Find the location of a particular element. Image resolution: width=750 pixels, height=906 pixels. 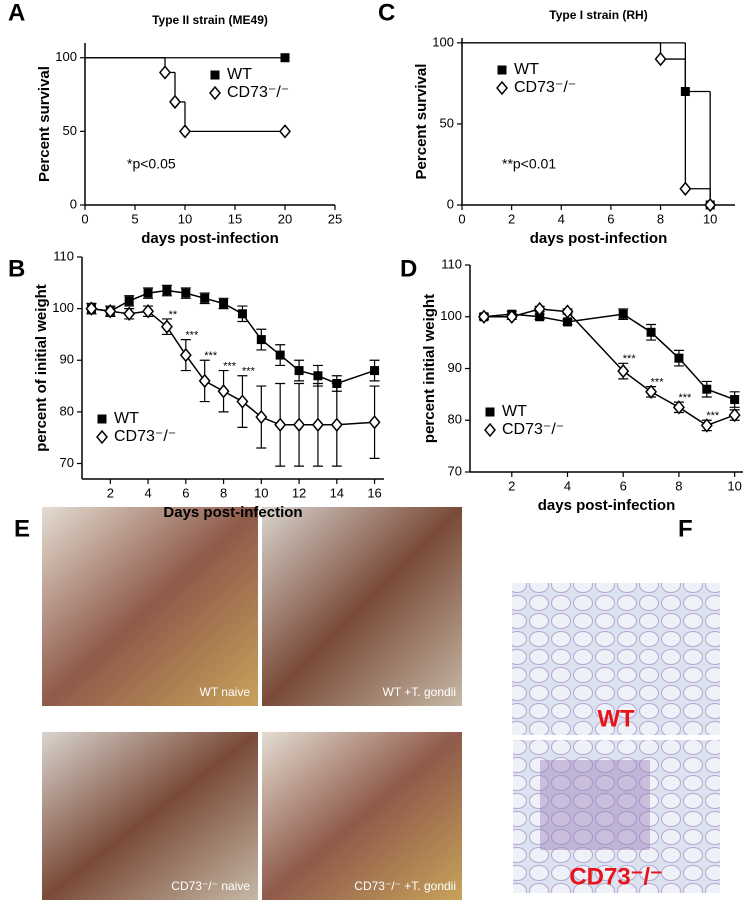

panel-letter: B is located at coordinates (16, 268).